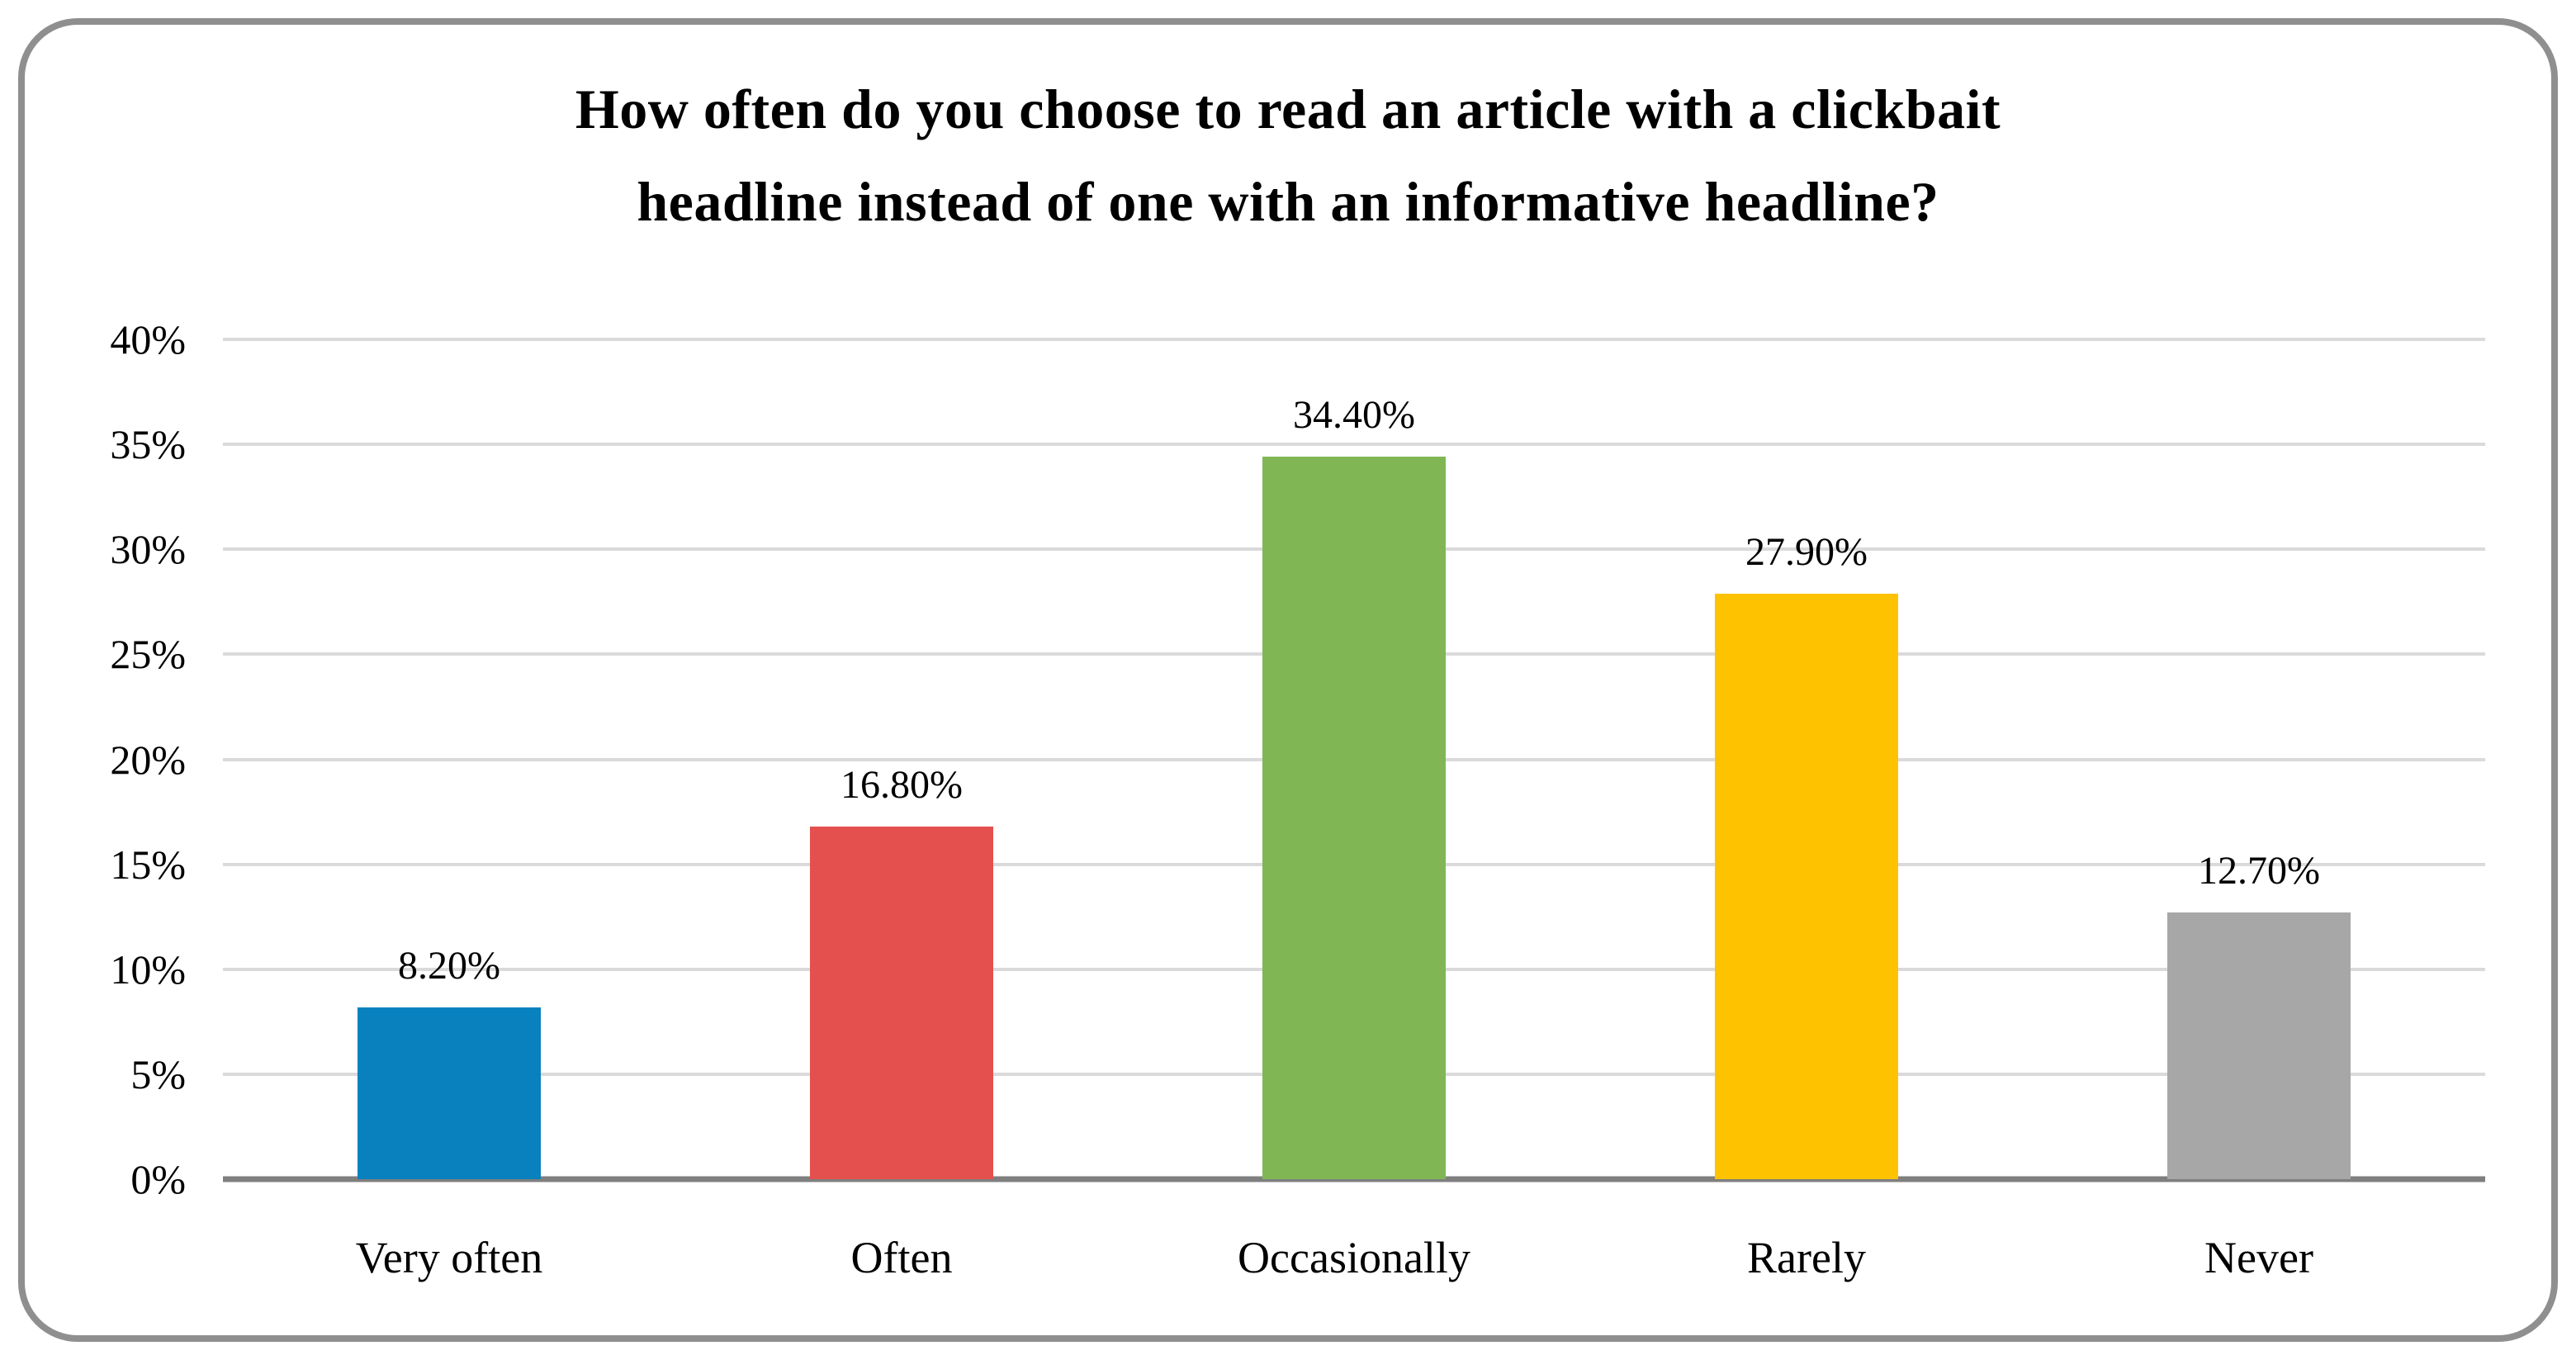 The height and width of the screenshot is (1360, 2576). I want to click on category-label-very-often: Very often, so click(449, 1257).